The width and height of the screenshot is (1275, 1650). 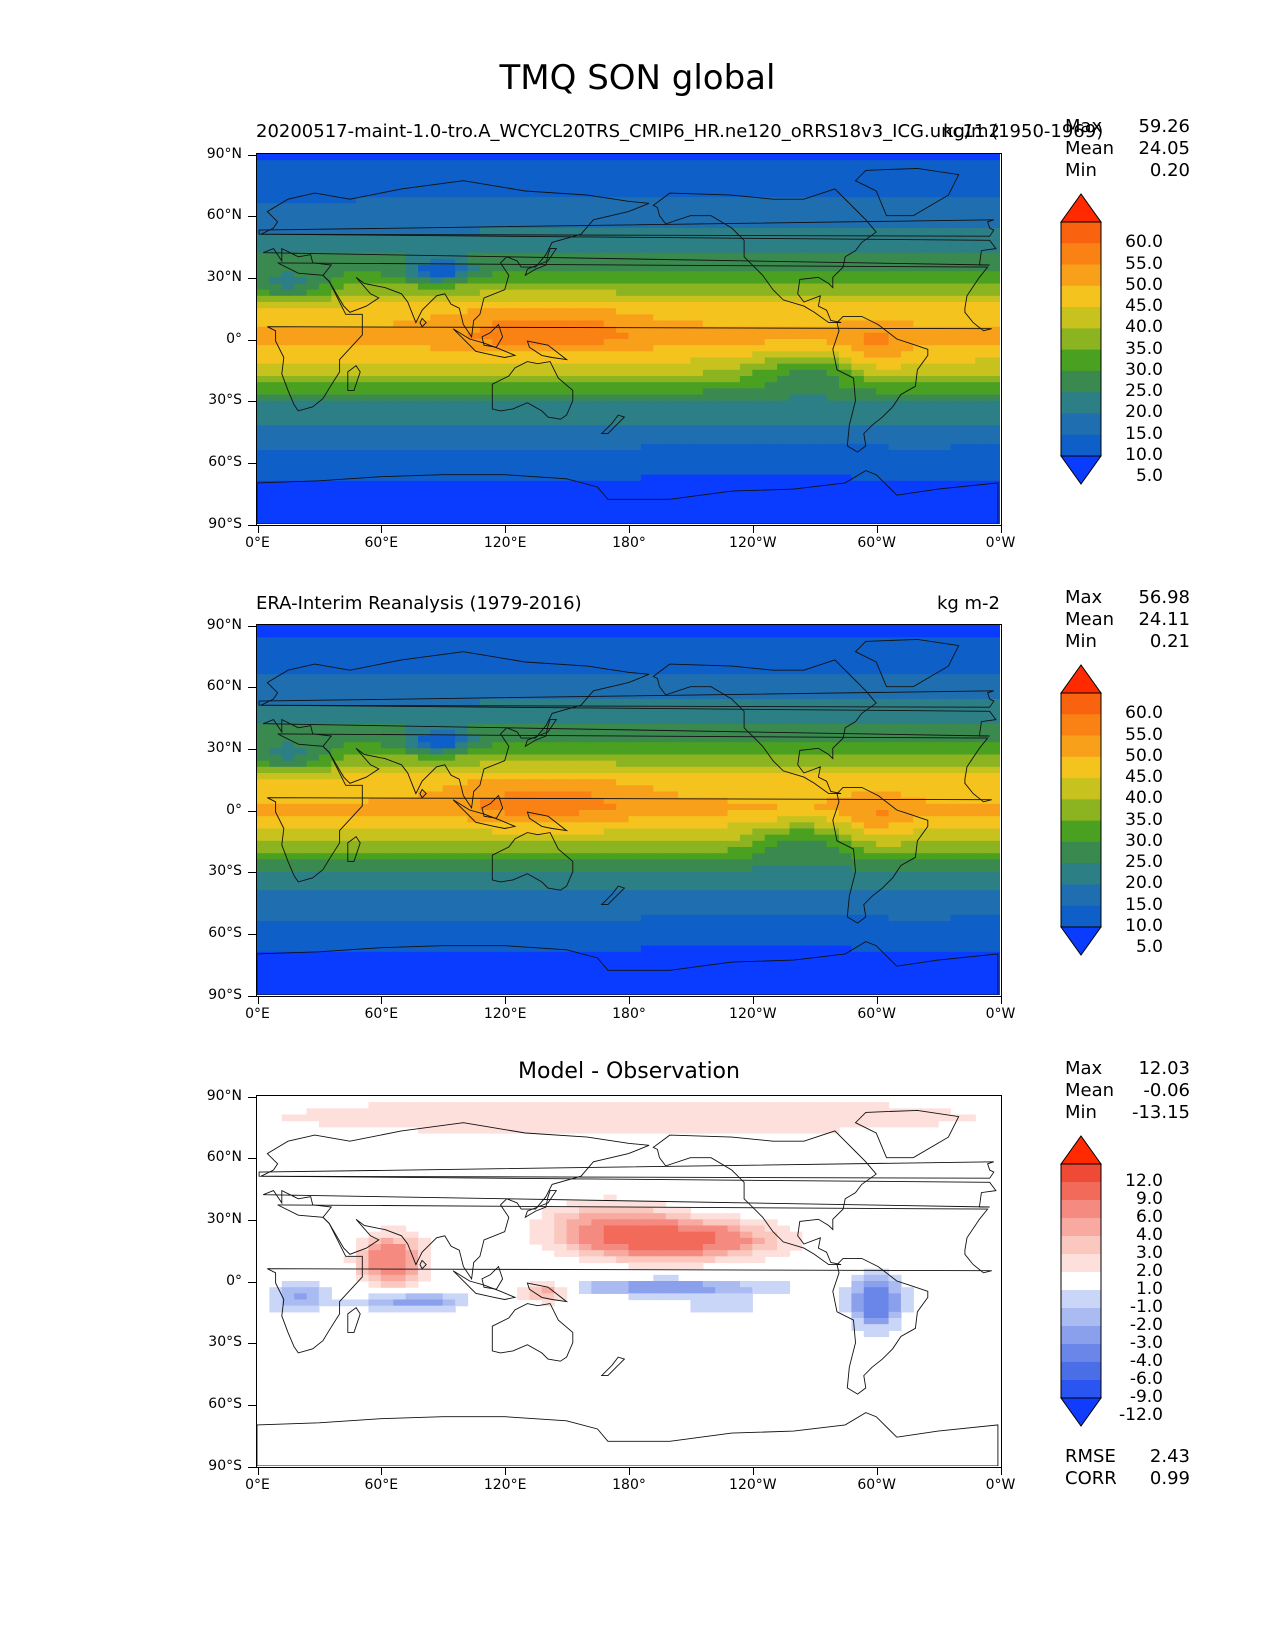 What do you see at coordinates (1144, 433) in the screenshot?
I see `colorbar-tick-label: 15.0` at bounding box center [1144, 433].